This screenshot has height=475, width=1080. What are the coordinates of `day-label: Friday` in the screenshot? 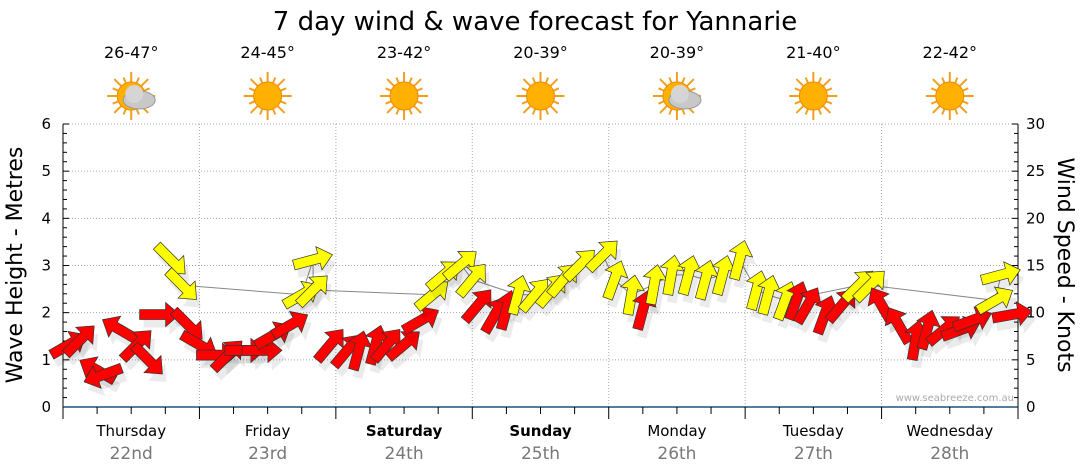 It's located at (268, 431).